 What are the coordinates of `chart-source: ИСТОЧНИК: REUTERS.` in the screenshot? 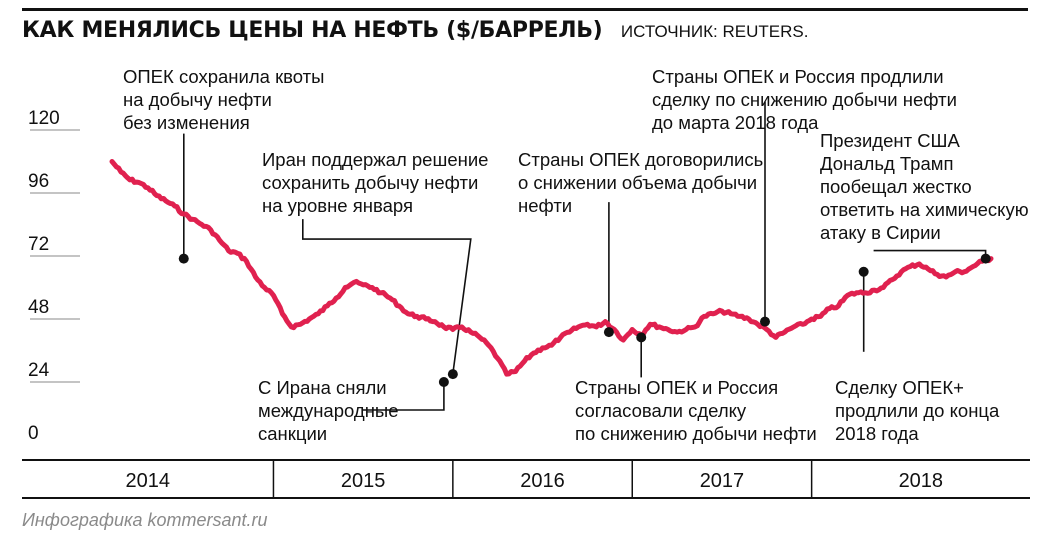 It's located at (714, 31).